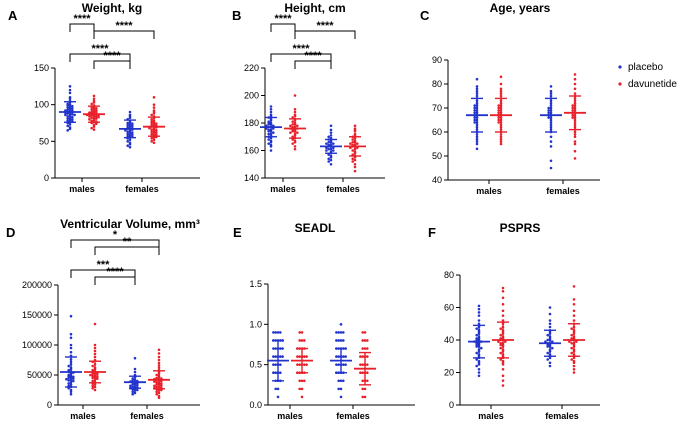  I want to click on y-tick-label: 150, so click(41, 68).